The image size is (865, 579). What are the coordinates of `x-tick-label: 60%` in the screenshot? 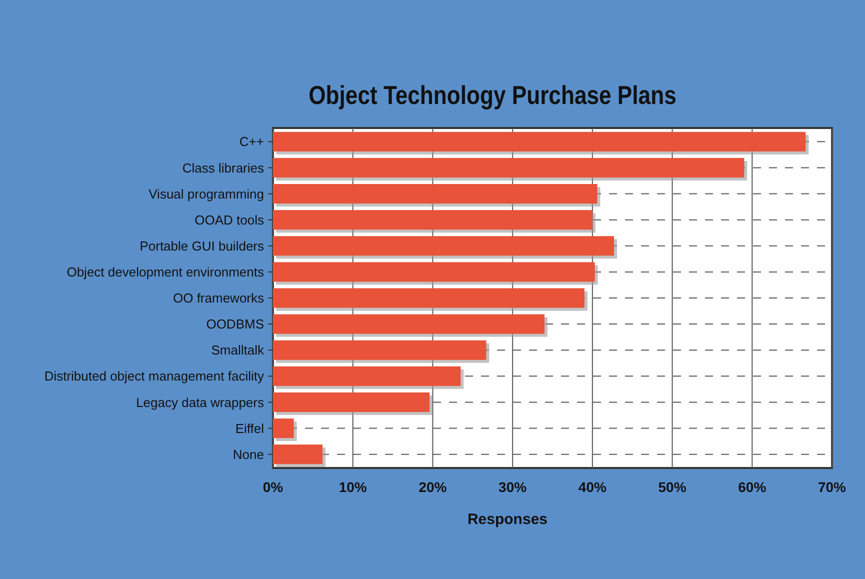 It's located at (752, 487).